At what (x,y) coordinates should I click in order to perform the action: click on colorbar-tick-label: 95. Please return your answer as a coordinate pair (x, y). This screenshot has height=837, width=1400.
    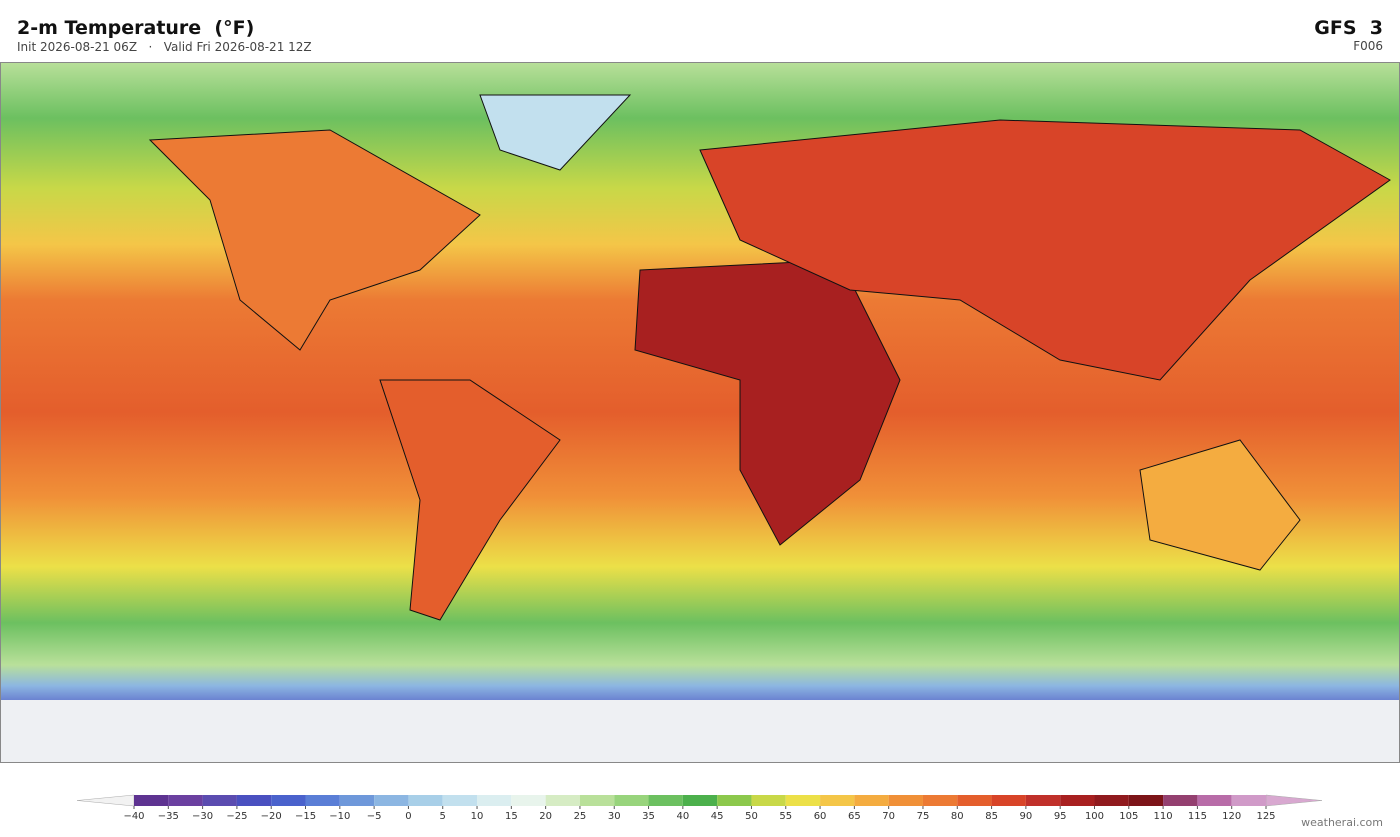
    Looking at the image, I should click on (1060, 816).